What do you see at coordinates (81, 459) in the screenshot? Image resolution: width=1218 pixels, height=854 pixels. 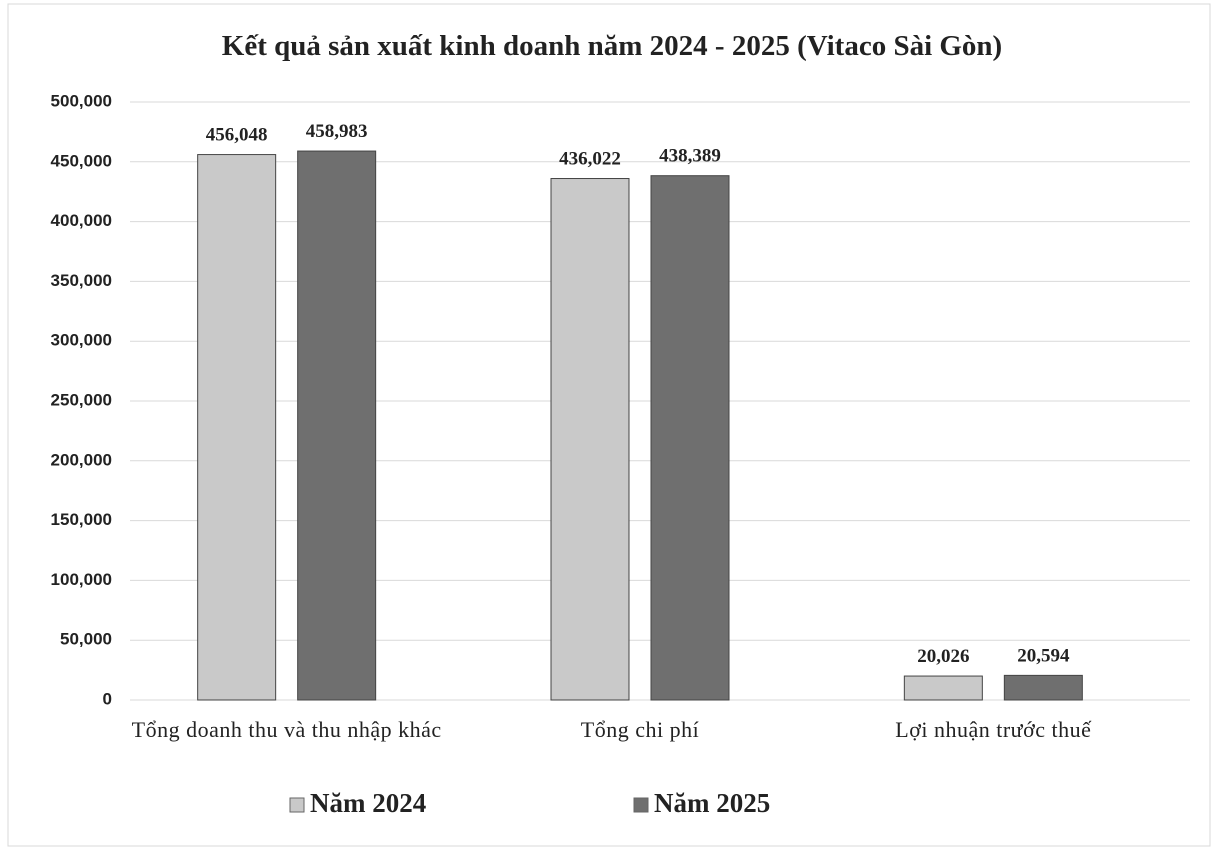 I see `y-tick-label: 200,000` at bounding box center [81, 459].